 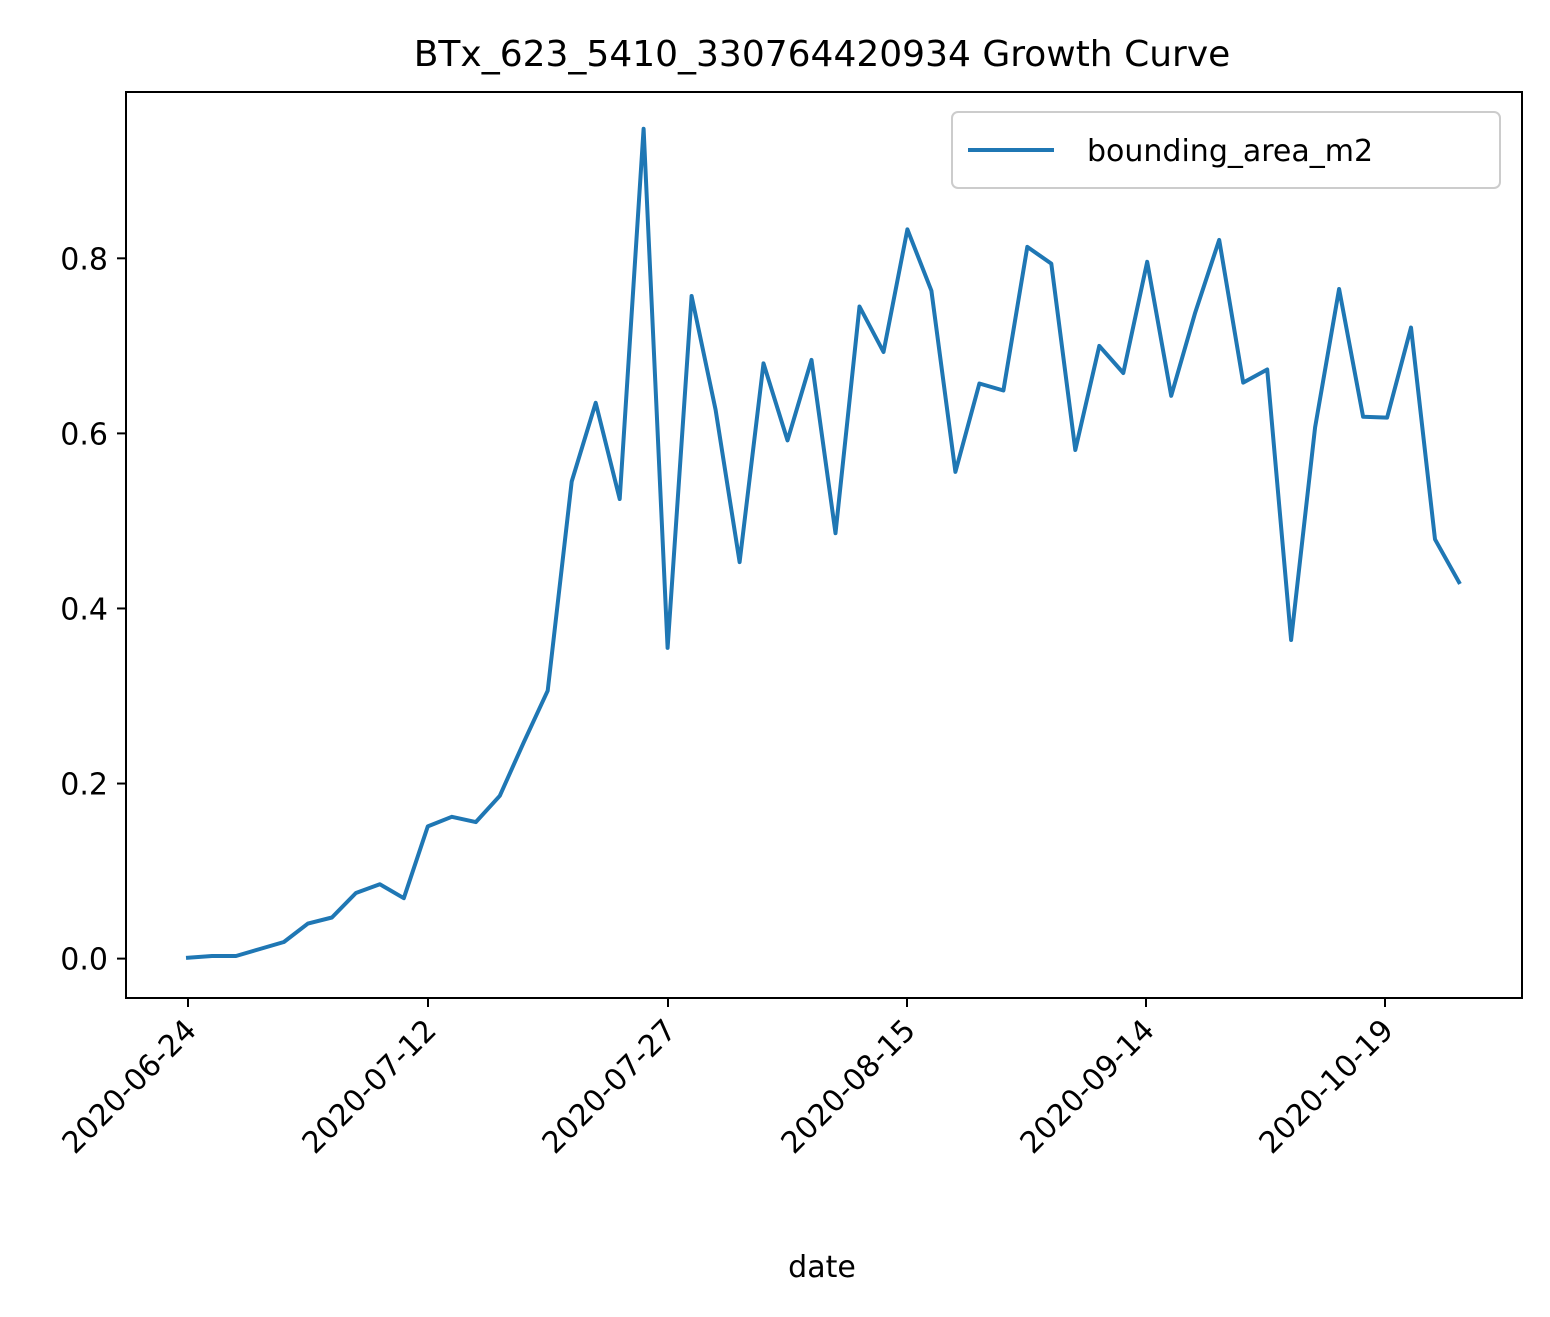 What do you see at coordinates (822, 54) in the screenshot?
I see `chart-title: BTx_623_5410_330764420934 Growth Curve` at bounding box center [822, 54].